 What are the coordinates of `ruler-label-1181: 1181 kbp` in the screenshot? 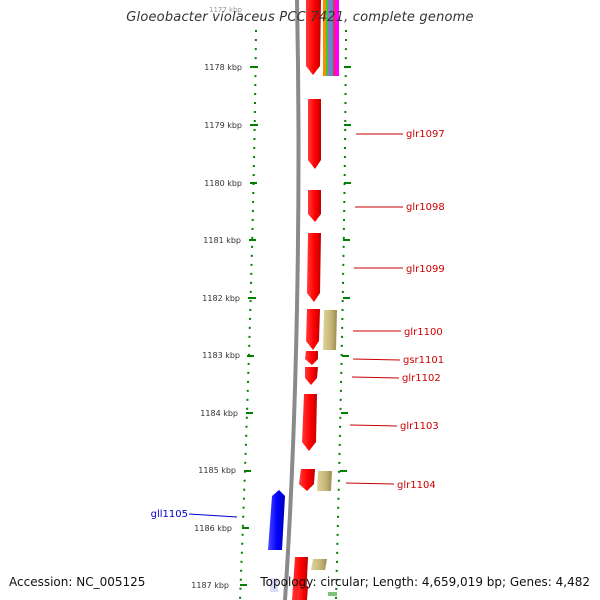 It's located at (222, 240).